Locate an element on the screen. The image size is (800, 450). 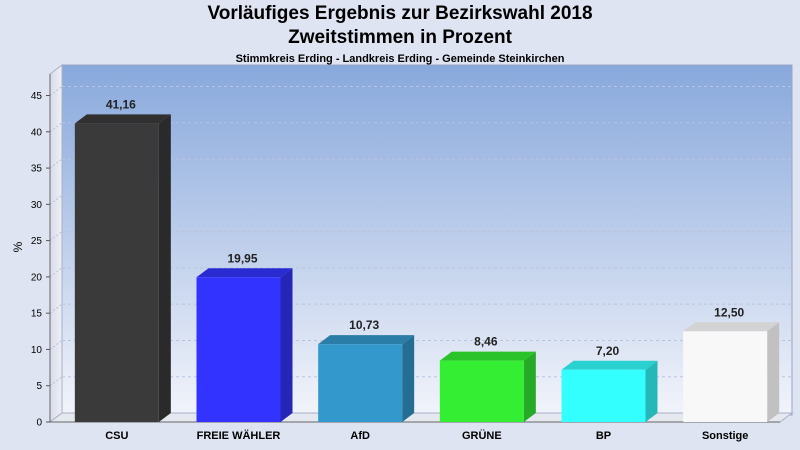
plot-side-wall is located at coordinates (56, 243).